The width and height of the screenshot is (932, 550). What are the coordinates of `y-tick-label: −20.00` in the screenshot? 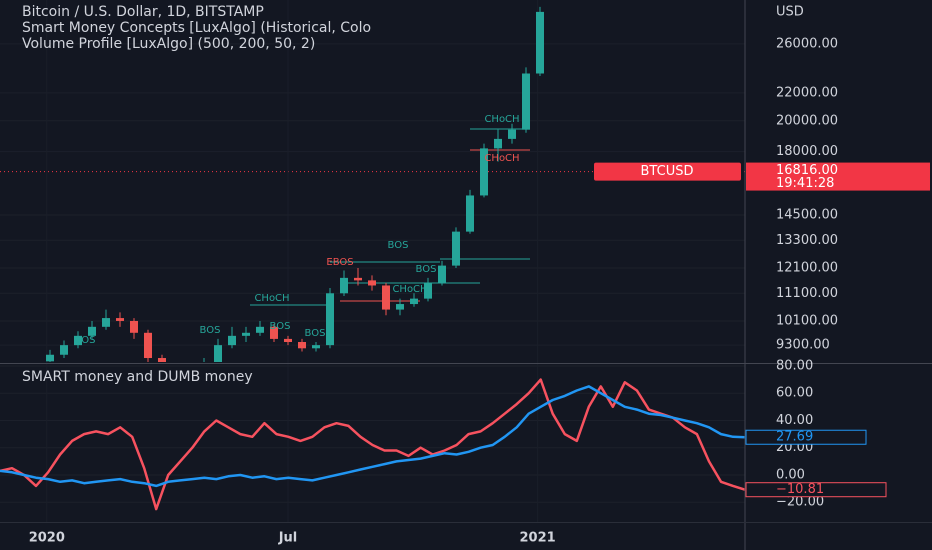 It's located at (800, 502).